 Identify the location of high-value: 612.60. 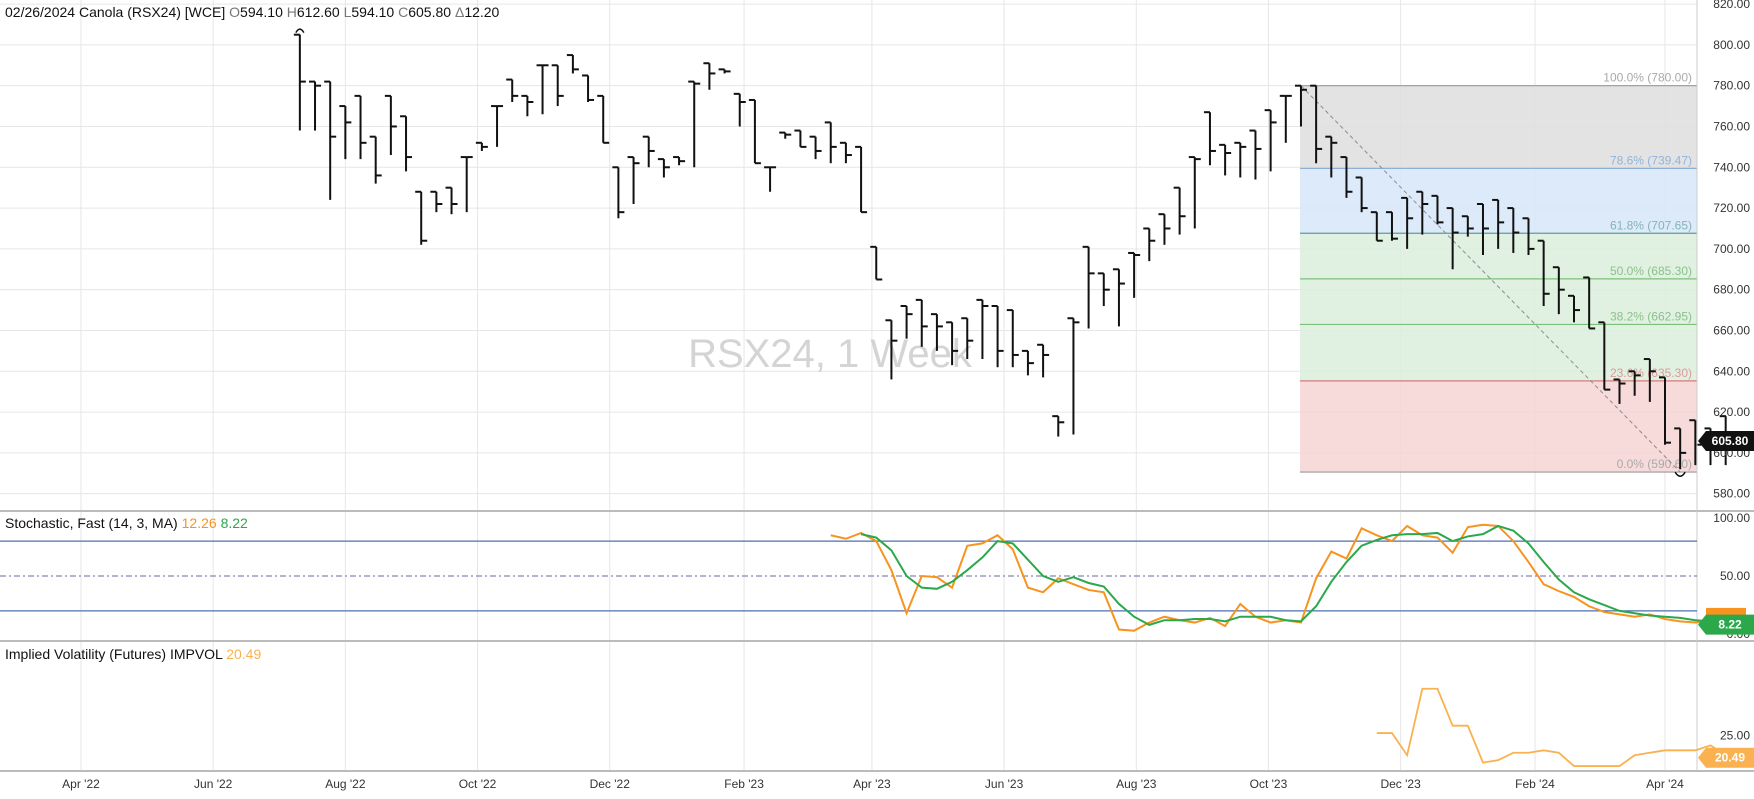
(318, 12).